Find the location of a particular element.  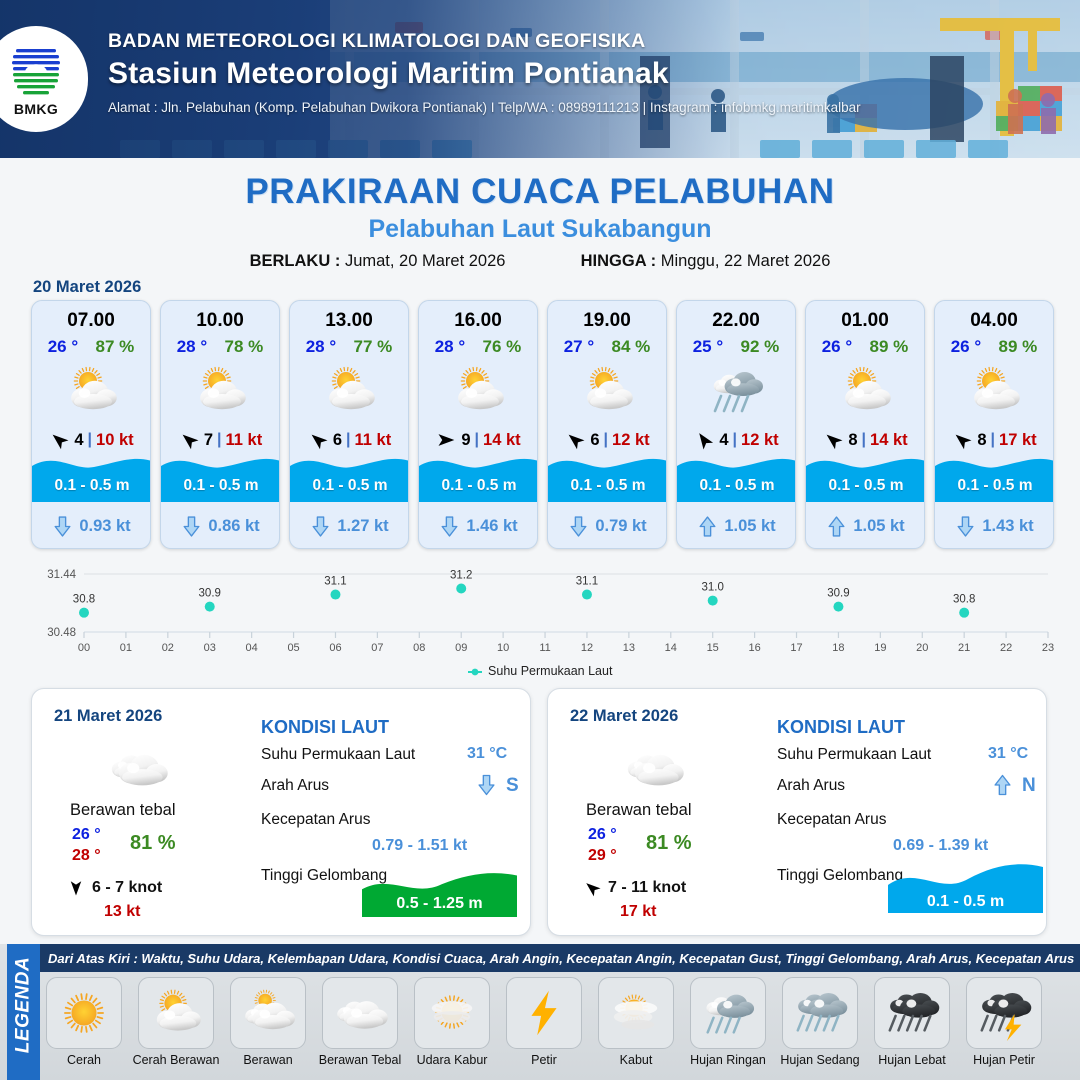

svg-text: 31.2 is located at coordinates (461, 576).